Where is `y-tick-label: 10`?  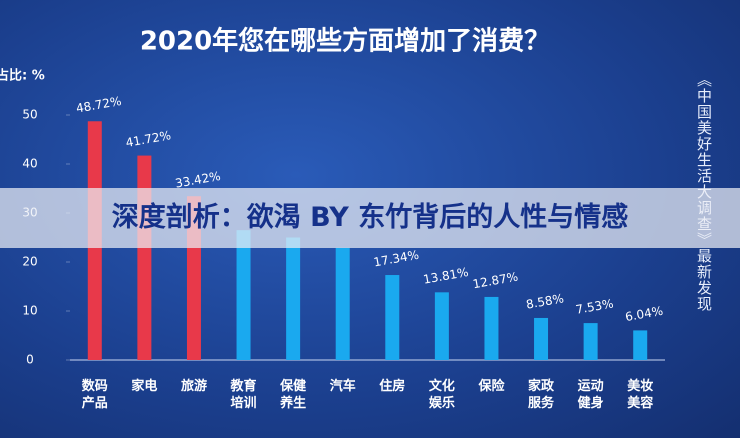
y-tick-label: 10 is located at coordinates (29, 311).